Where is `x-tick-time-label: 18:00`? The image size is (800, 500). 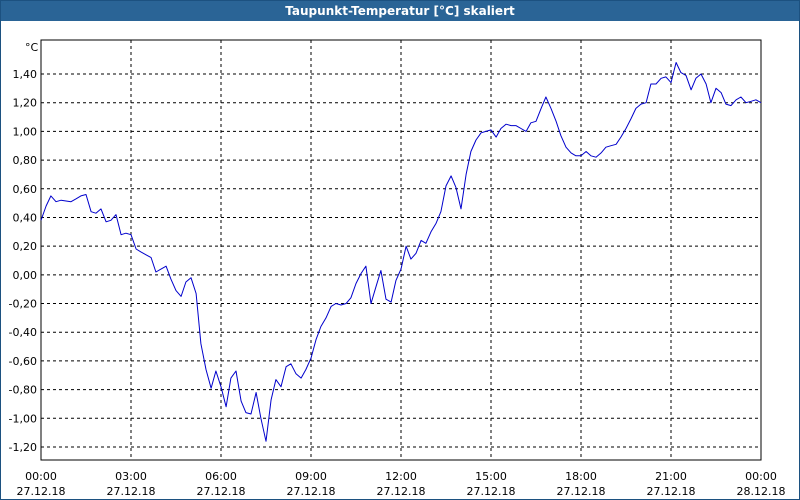
x-tick-time-label: 18:00 is located at coordinates (581, 476).